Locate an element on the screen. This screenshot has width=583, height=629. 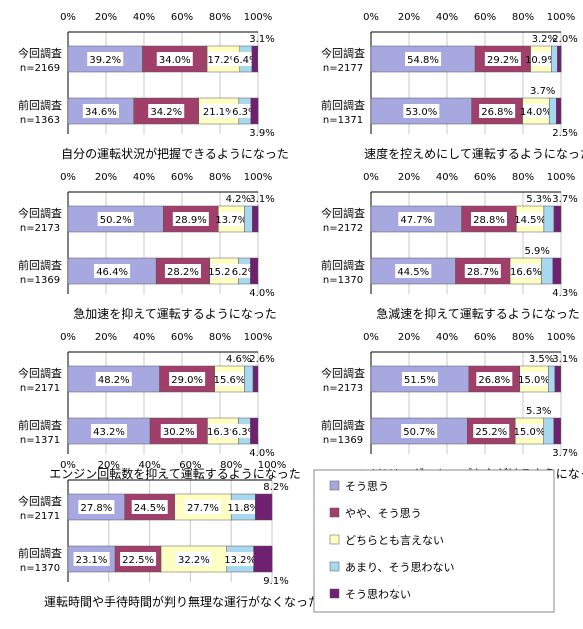
chart-title: 急減速を抑えて運転するようになった is located at coordinates (477, 313).